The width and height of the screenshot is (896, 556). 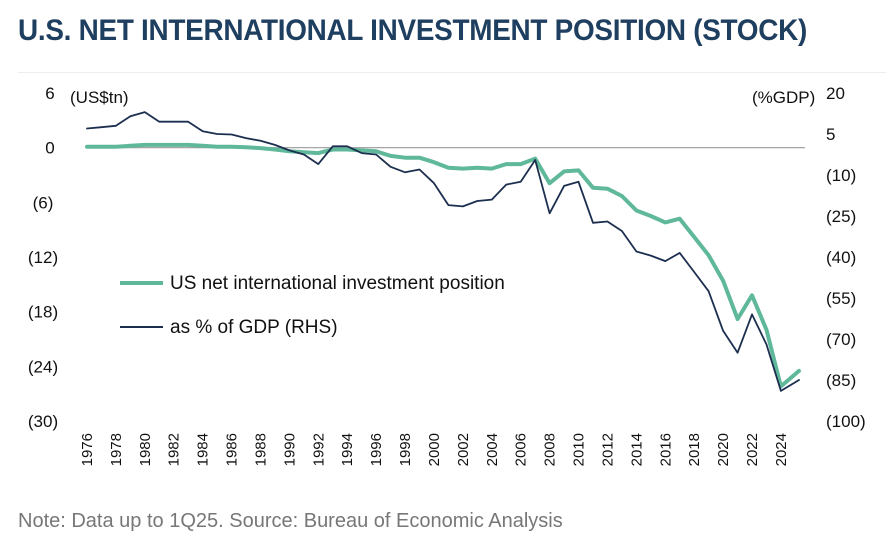 I want to click on x-axis-tick-label: 2018, so click(x=694, y=449).